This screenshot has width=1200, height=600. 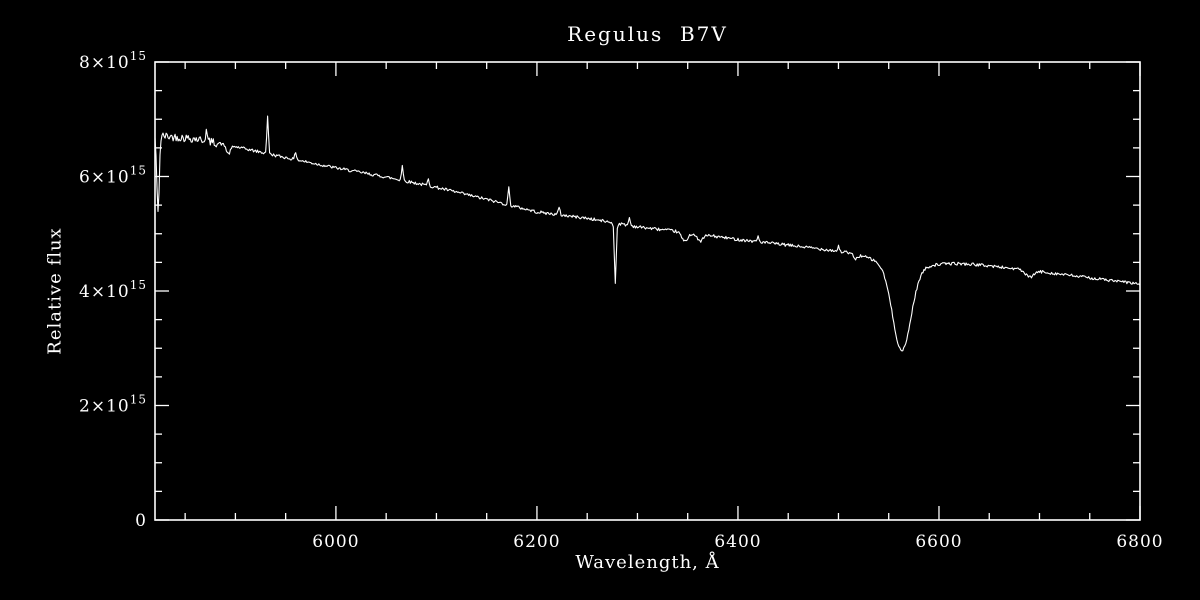 I want to click on x-axis-tick-label: 6000, so click(x=335, y=542).